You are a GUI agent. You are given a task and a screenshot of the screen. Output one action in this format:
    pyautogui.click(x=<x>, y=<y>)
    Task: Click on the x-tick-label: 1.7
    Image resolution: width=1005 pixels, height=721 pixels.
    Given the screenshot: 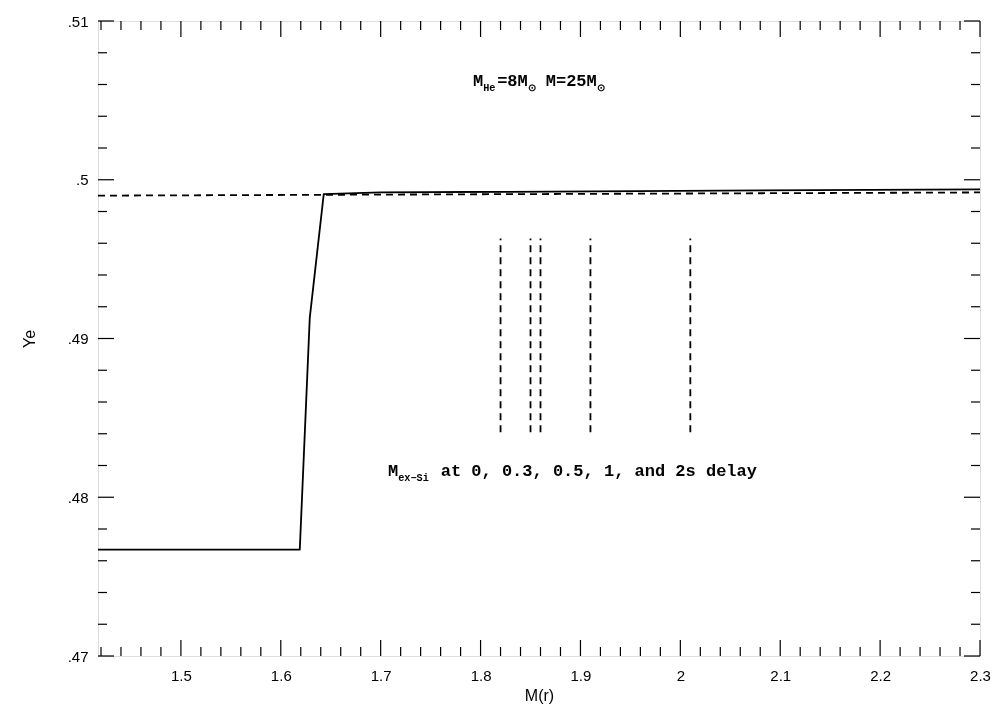 What is the action you would take?
    pyautogui.click(x=381, y=675)
    